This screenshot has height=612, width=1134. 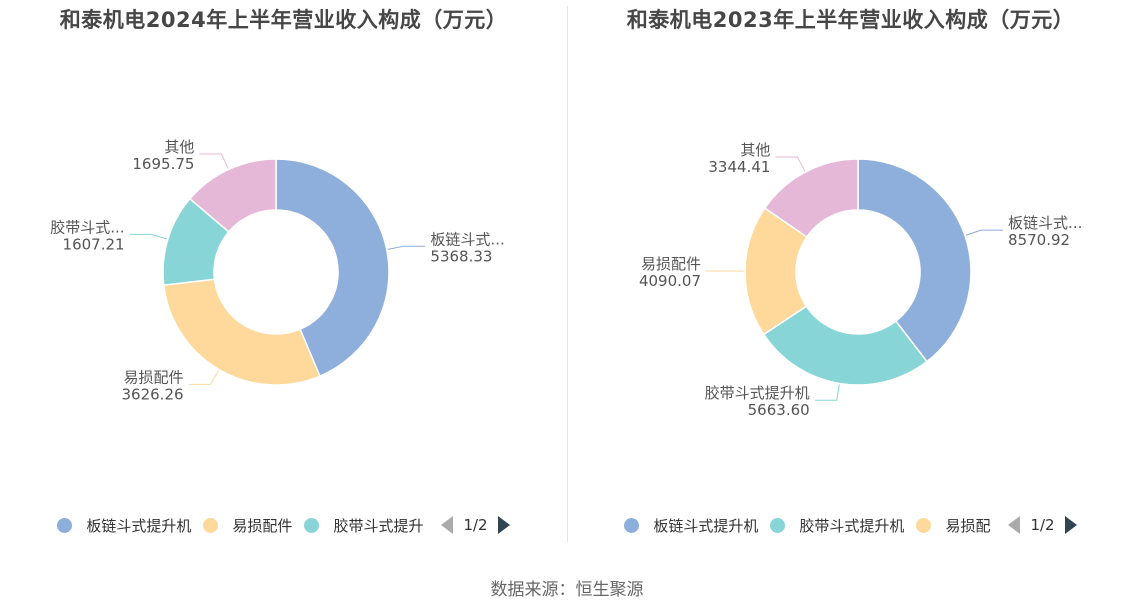 I want to click on slice-value-label: 4090.07, so click(x=670, y=281).